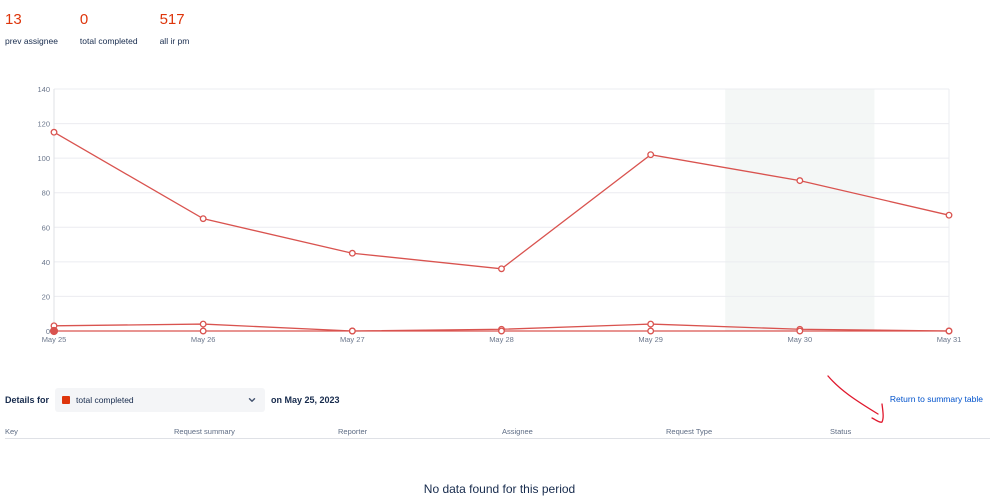 This screenshot has width=999, height=497. What do you see at coordinates (172, 19) in the screenshot?
I see `stat-value: 517` at bounding box center [172, 19].